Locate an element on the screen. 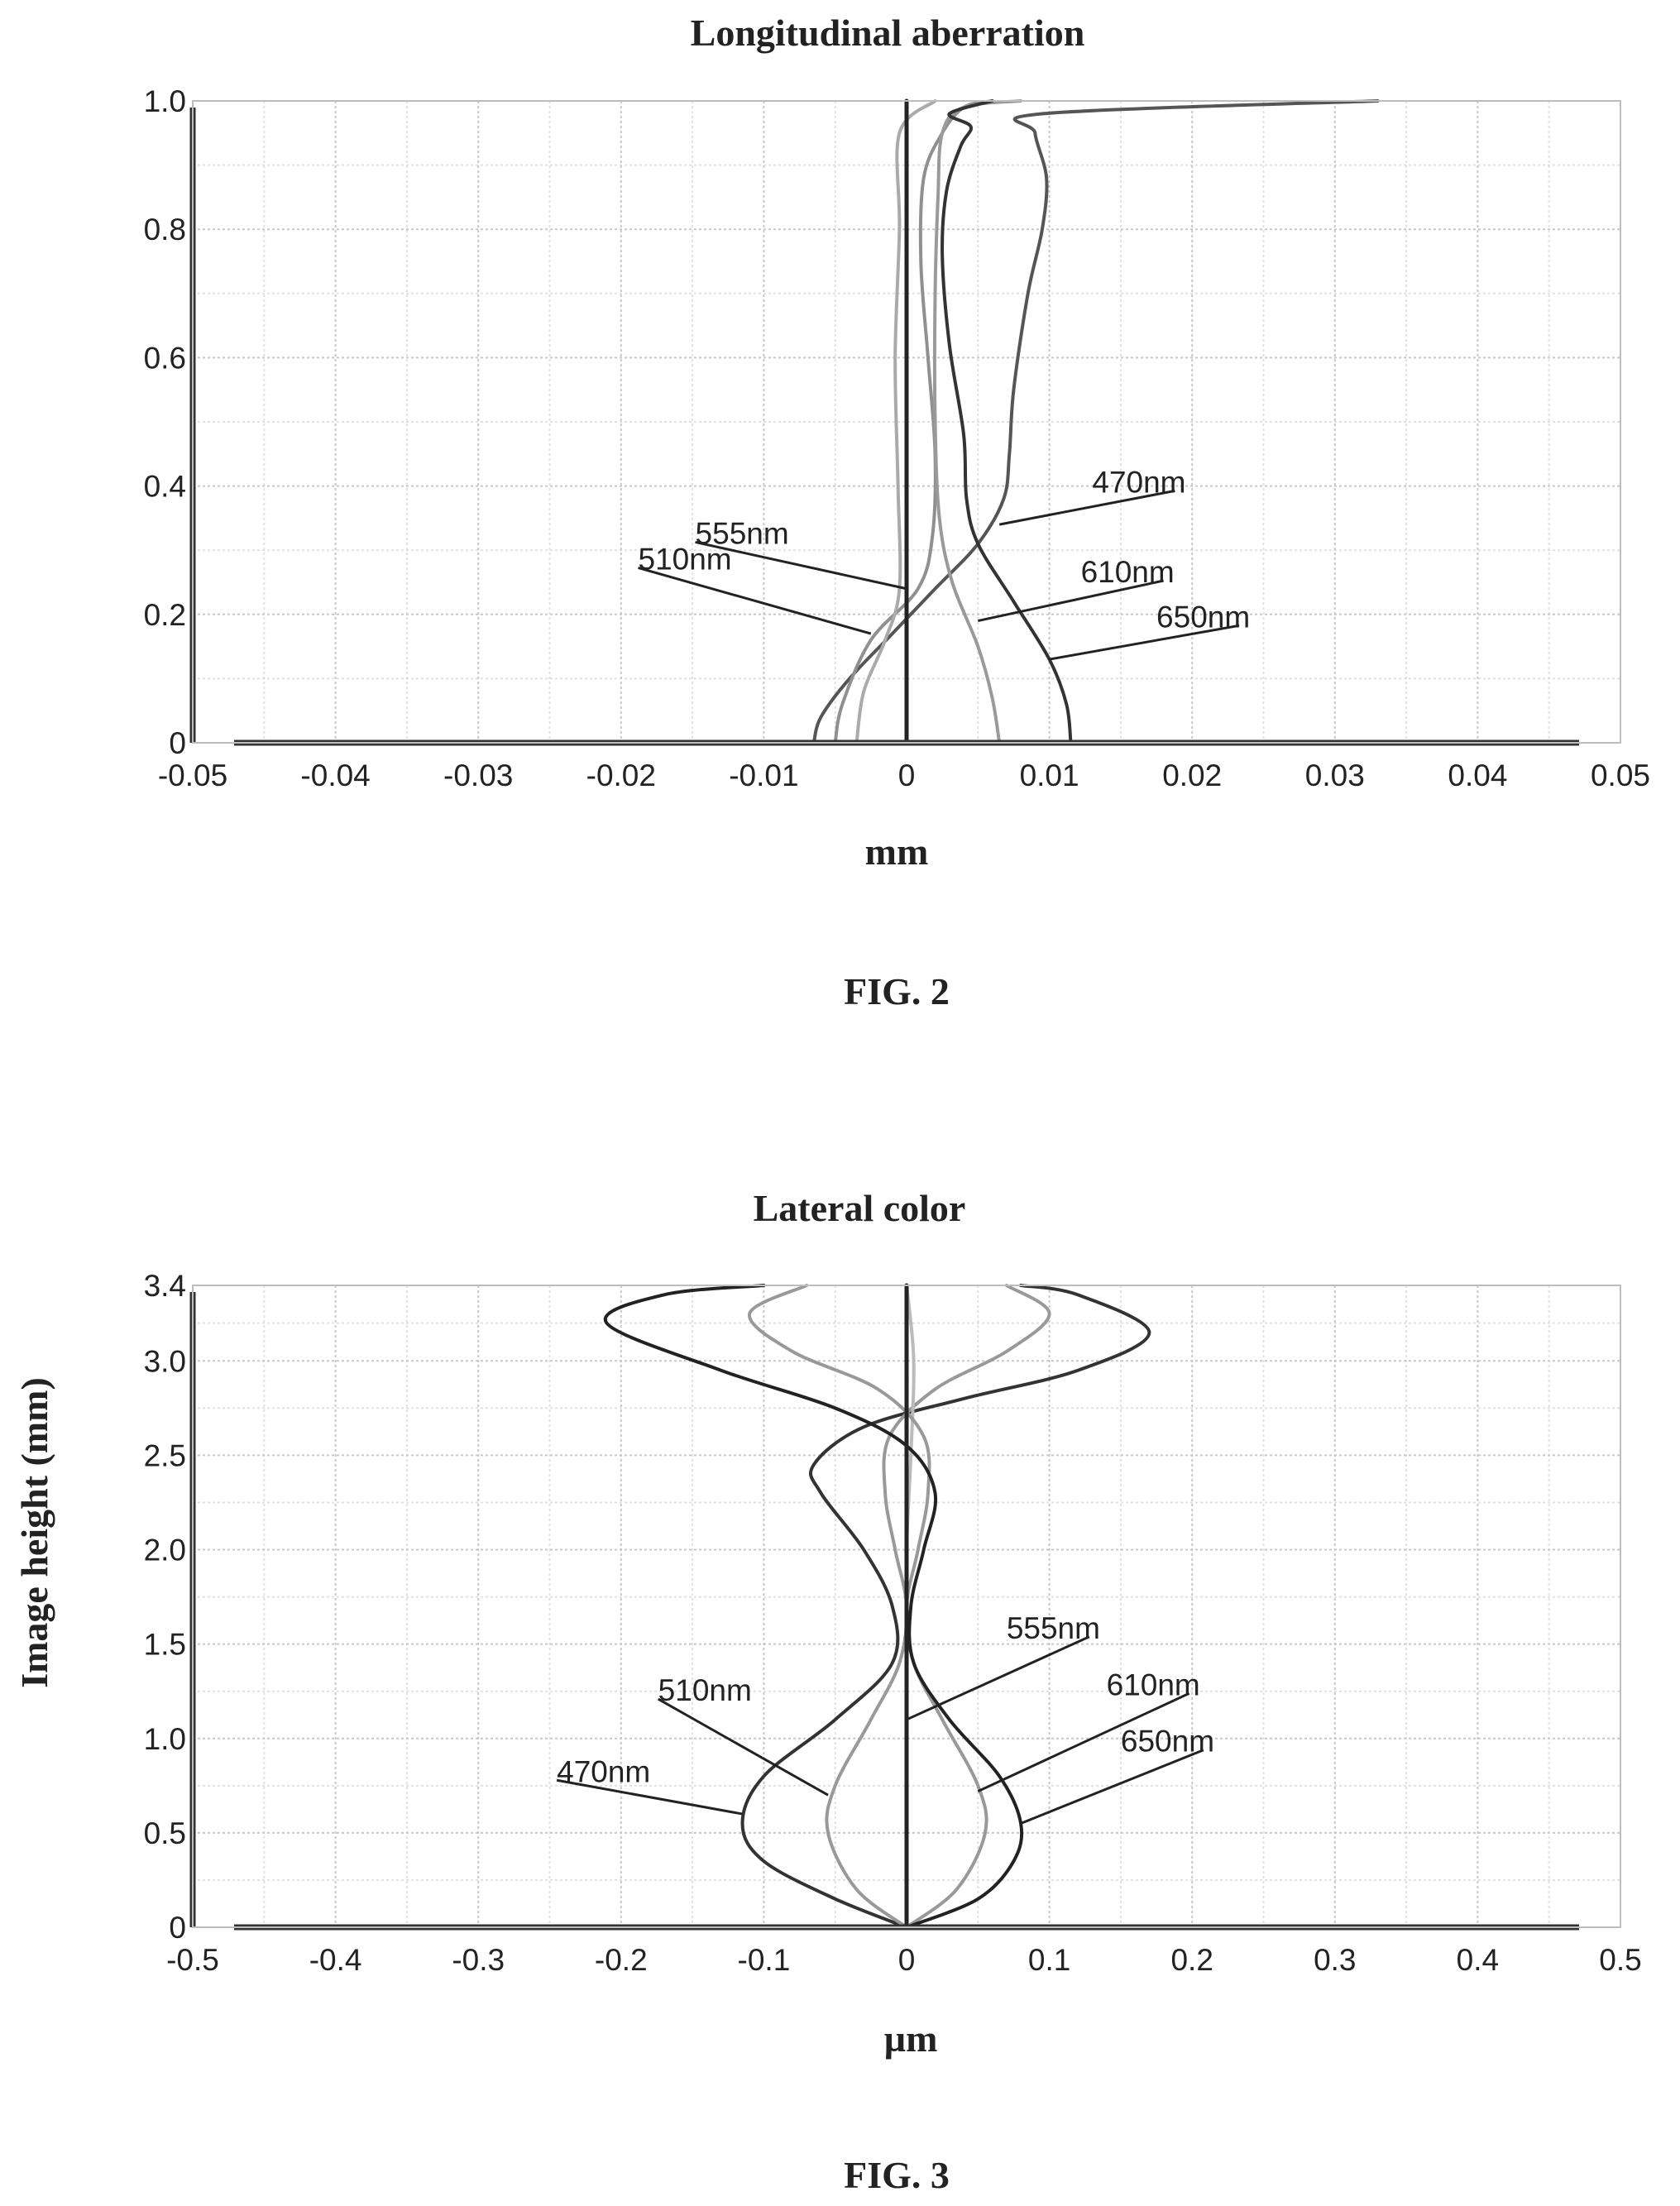  figure-caption: FIG. 2 is located at coordinates (897, 991).